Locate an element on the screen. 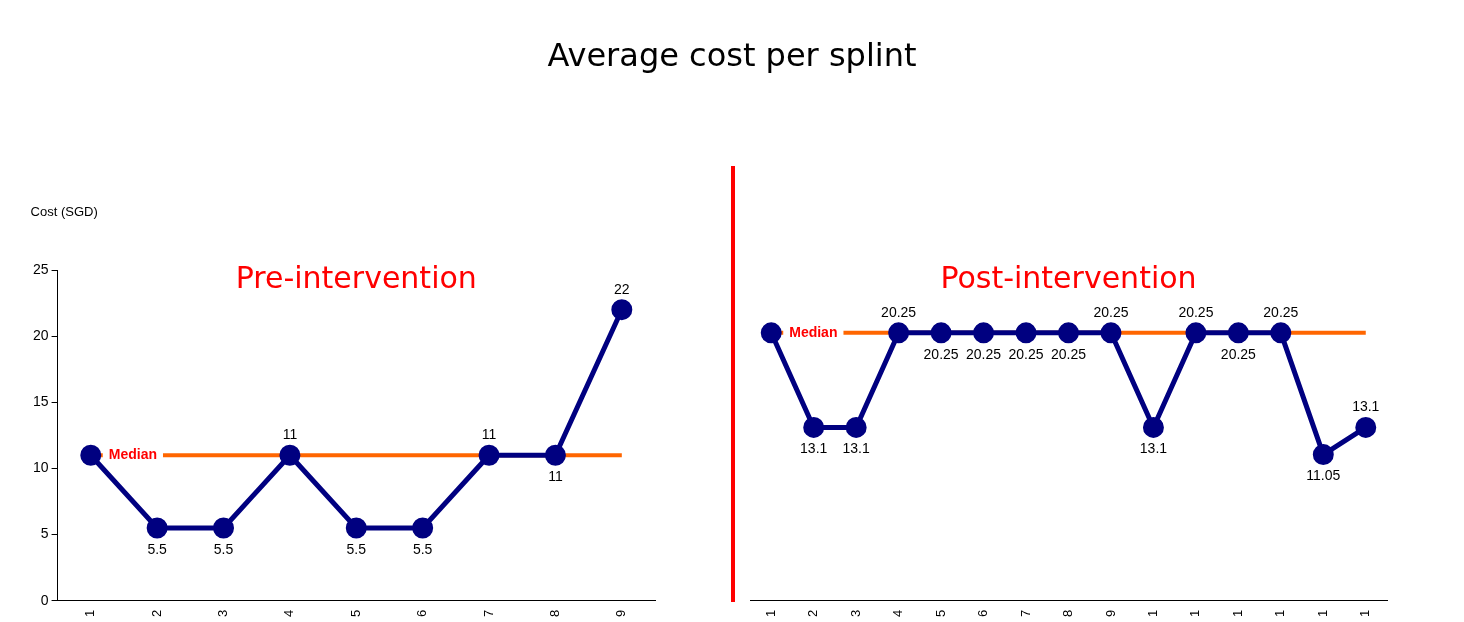  text: Average cost per splint is located at coordinates (732, 55).